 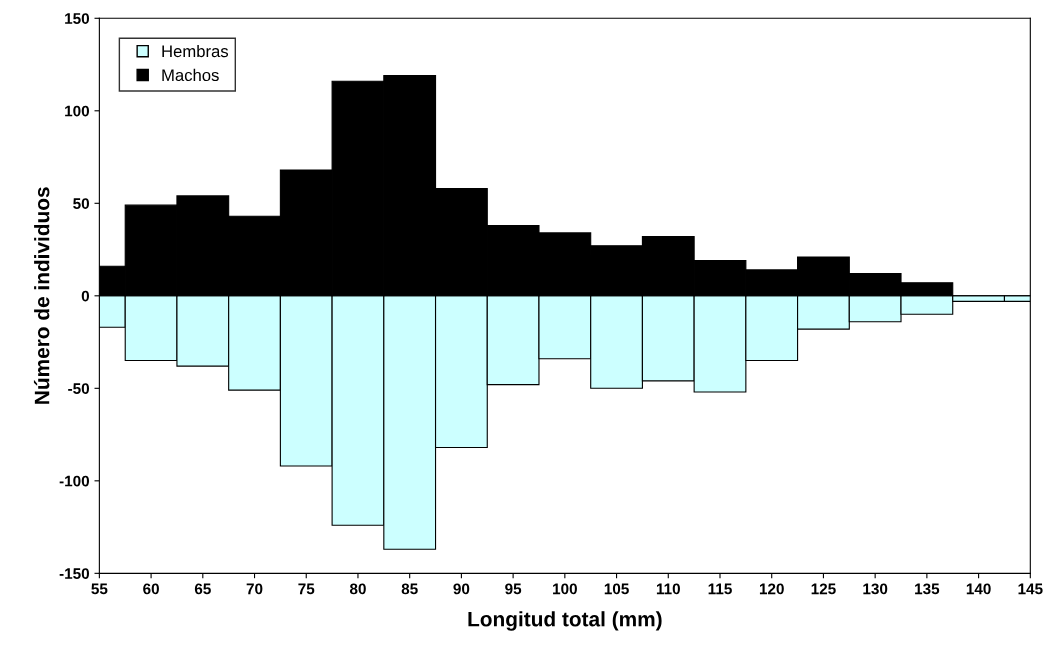 I want to click on y-tick-label: -150, so click(x=74, y=574).